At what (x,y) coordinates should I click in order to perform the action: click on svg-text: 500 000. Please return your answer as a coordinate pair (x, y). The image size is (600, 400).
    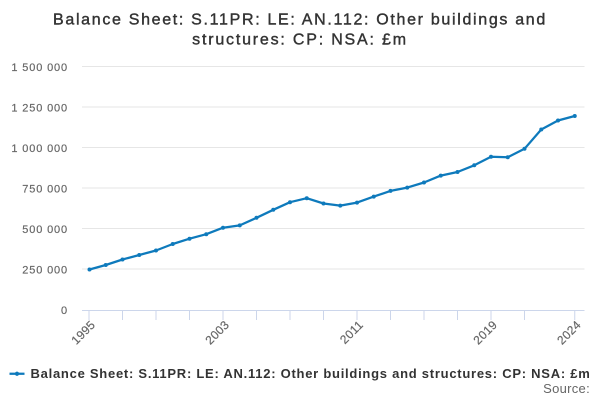
    Looking at the image, I should click on (45, 230).